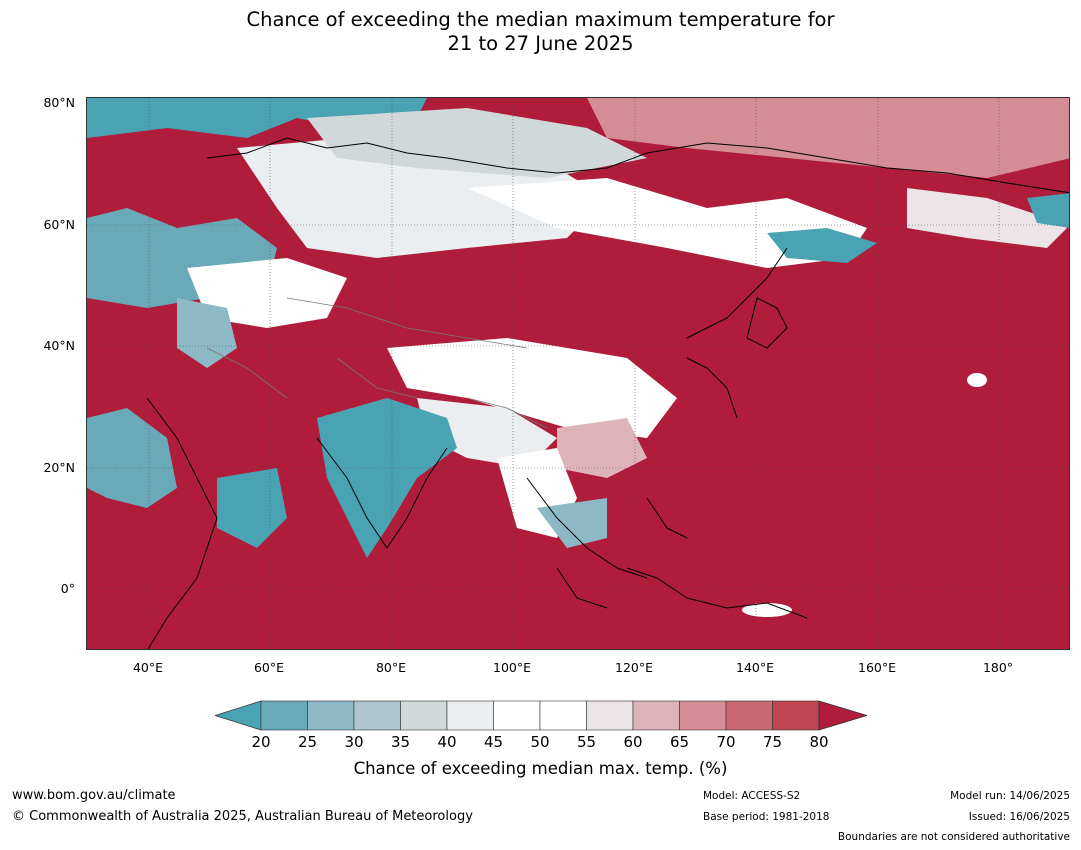 Image resolution: width=1081 pixels, height=850 pixels. I want to click on boundaries, so click(377, 363).